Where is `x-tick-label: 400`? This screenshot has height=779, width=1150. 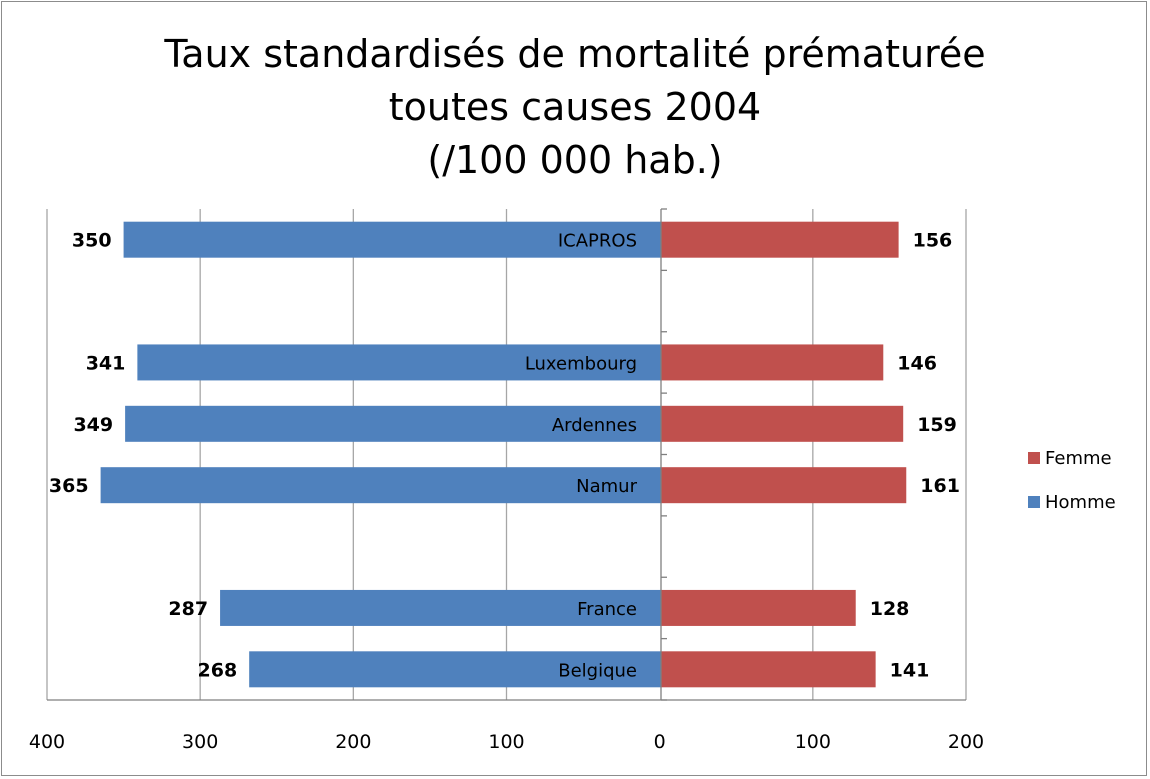 x-tick-label: 400 is located at coordinates (47, 742).